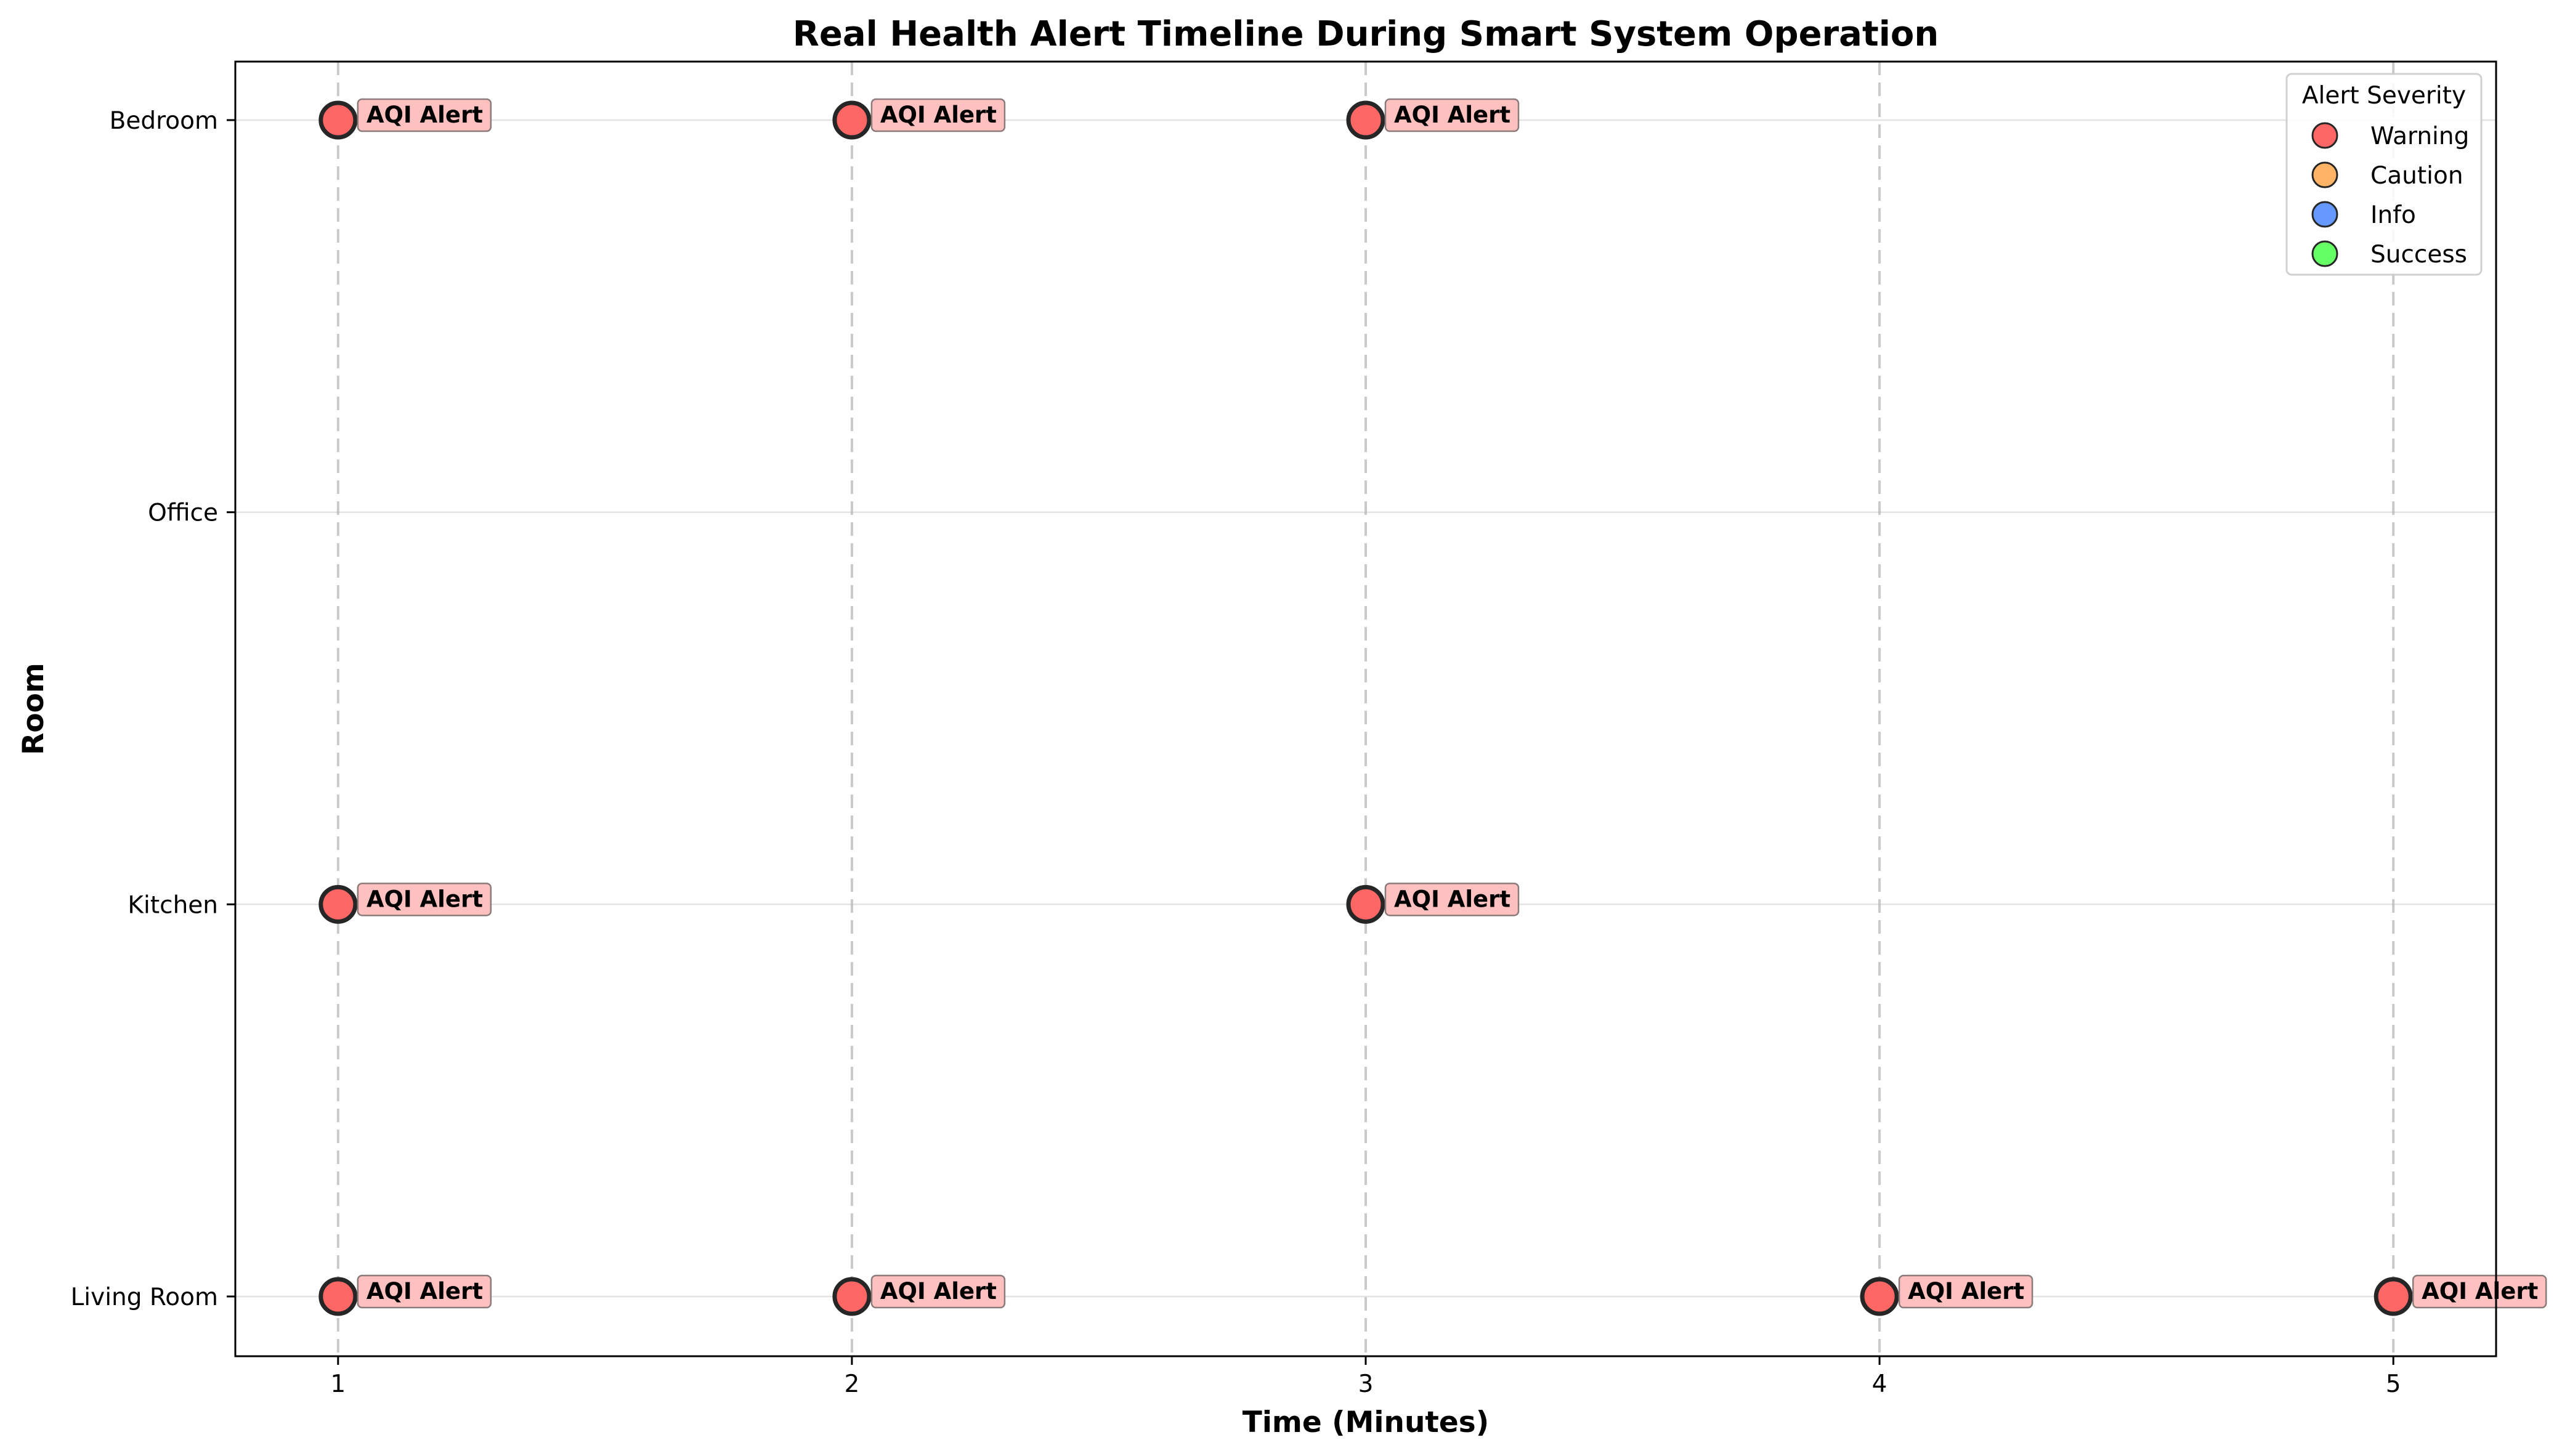 Image resolution: width=2554 pixels, height=1456 pixels. Describe the element at coordinates (34, 709) in the screenshot. I see `y-axis-label: Room` at that location.